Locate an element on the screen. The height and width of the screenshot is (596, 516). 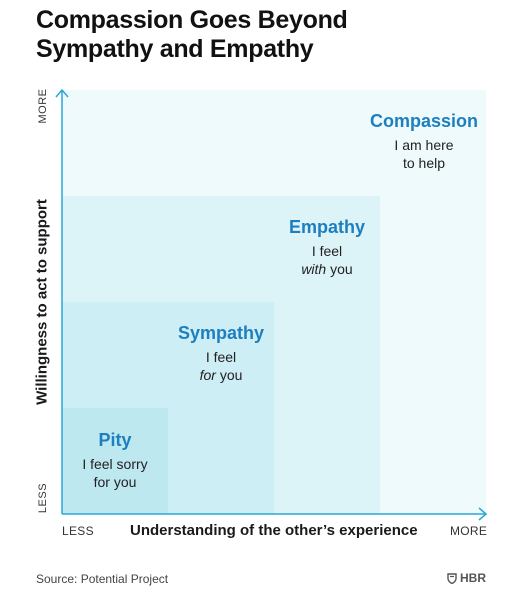
empathy-desc-rest: you is located at coordinates (339, 269).